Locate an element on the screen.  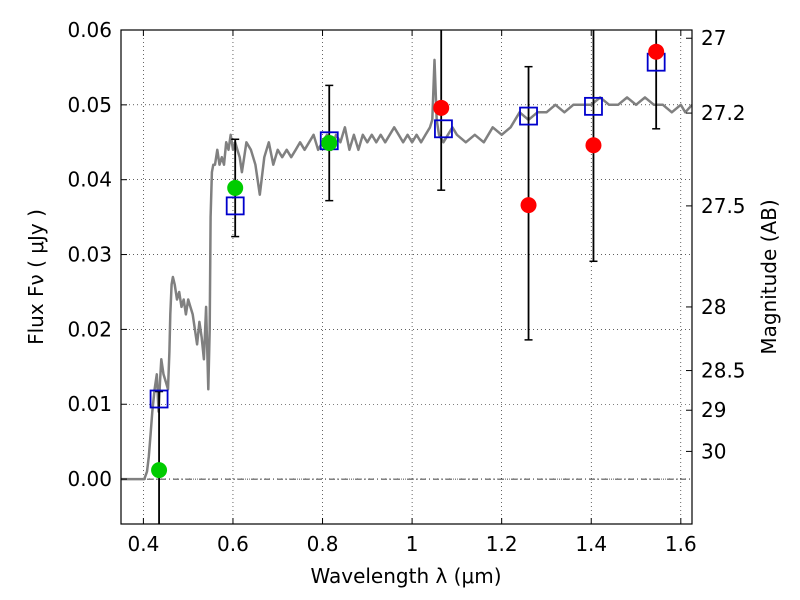
y-tick-label: 0.01 is located at coordinates (89, 404).